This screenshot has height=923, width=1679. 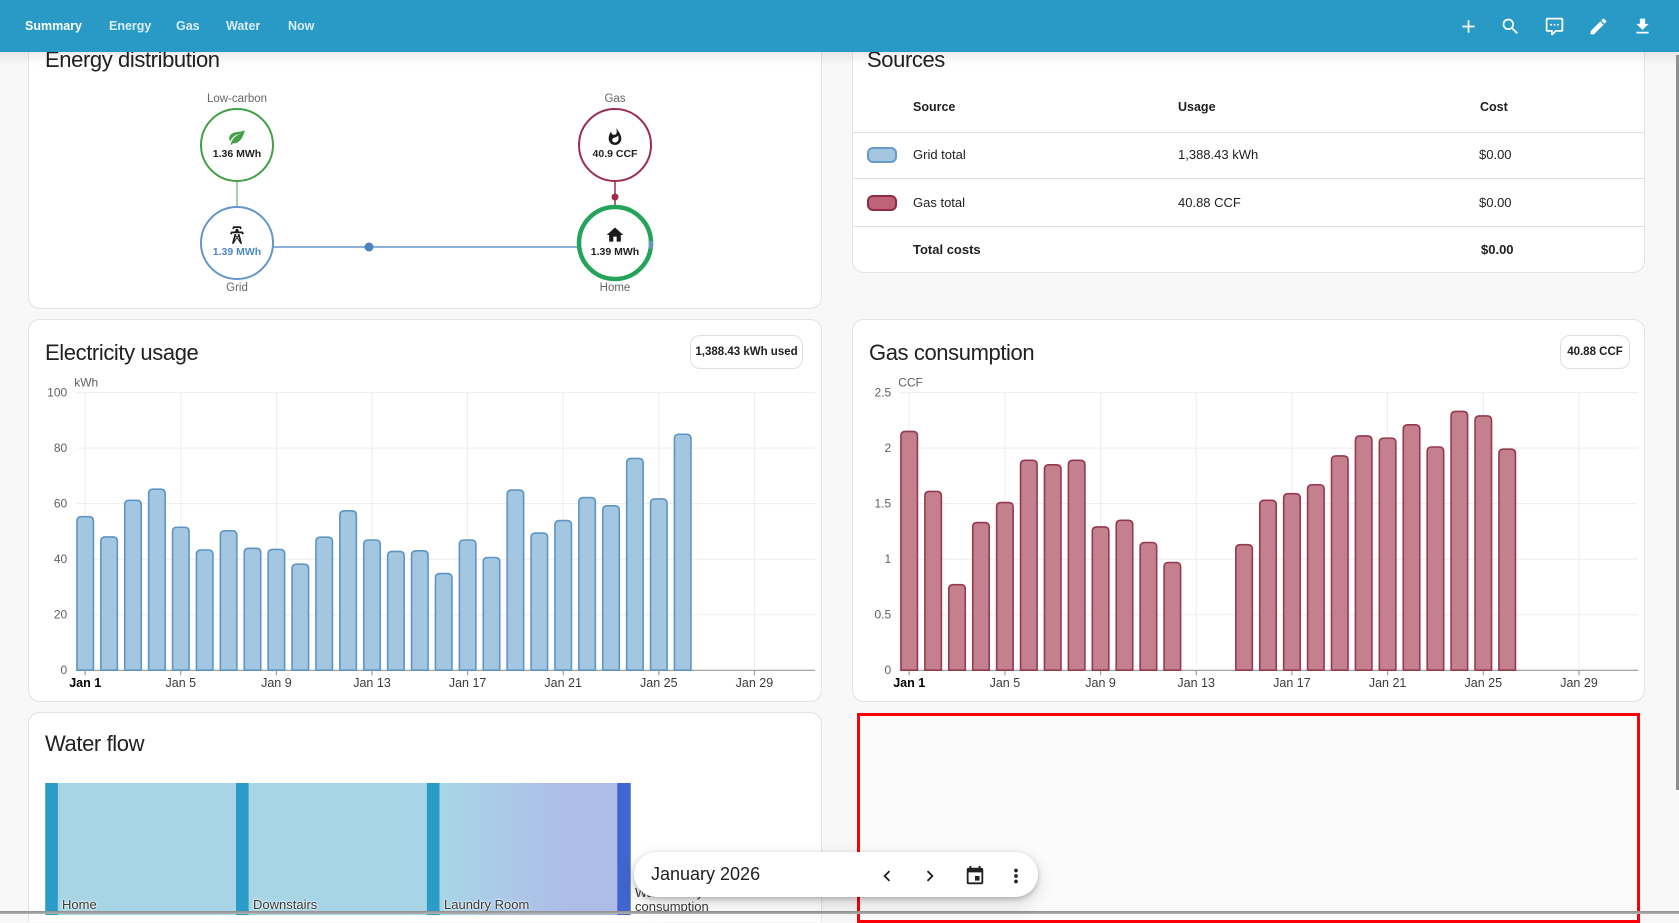 What do you see at coordinates (883, 615) in the screenshot?
I see `svg-text: 0.5` at bounding box center [883, 615].